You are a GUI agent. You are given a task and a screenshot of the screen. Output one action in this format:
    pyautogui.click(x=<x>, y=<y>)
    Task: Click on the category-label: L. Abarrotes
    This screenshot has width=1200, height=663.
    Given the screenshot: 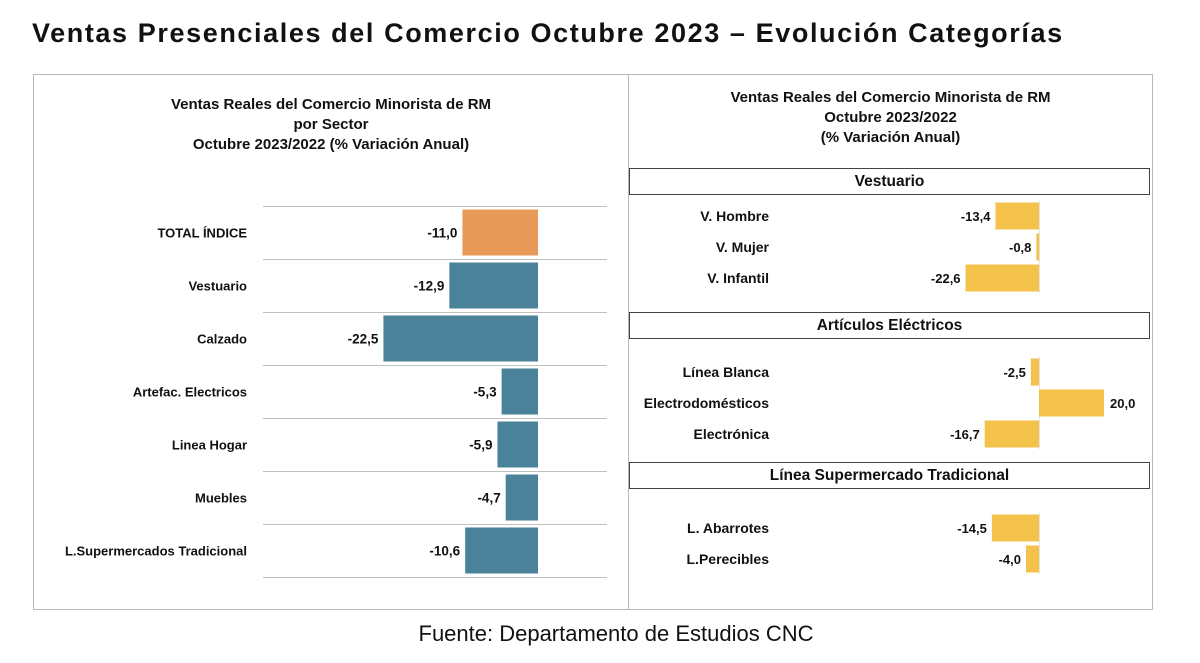 What is the action you would take?
    pyautogui.click(x=728, y=528)
    